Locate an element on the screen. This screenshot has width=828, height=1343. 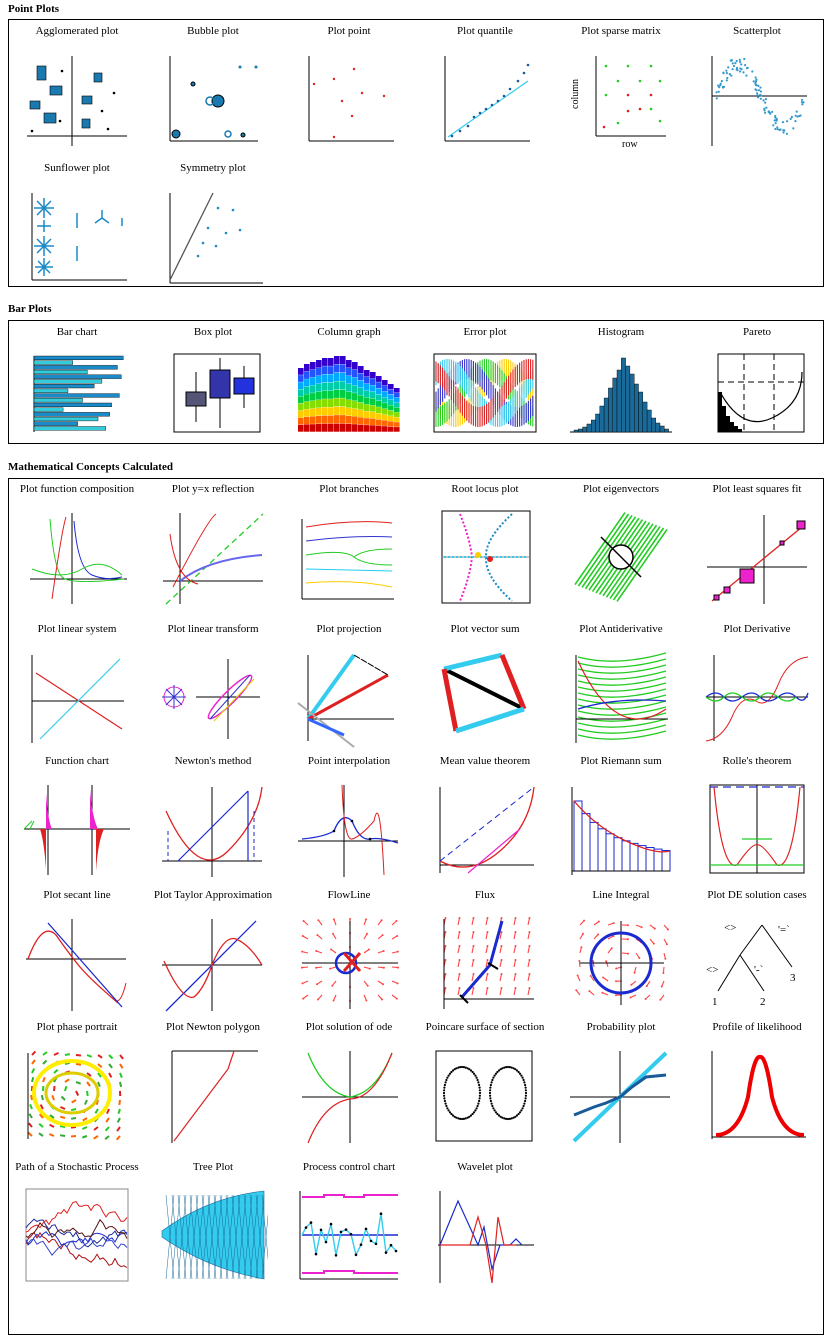
item-mean-value-theorem: Mean value theorem is located at coordinates (485, 818).